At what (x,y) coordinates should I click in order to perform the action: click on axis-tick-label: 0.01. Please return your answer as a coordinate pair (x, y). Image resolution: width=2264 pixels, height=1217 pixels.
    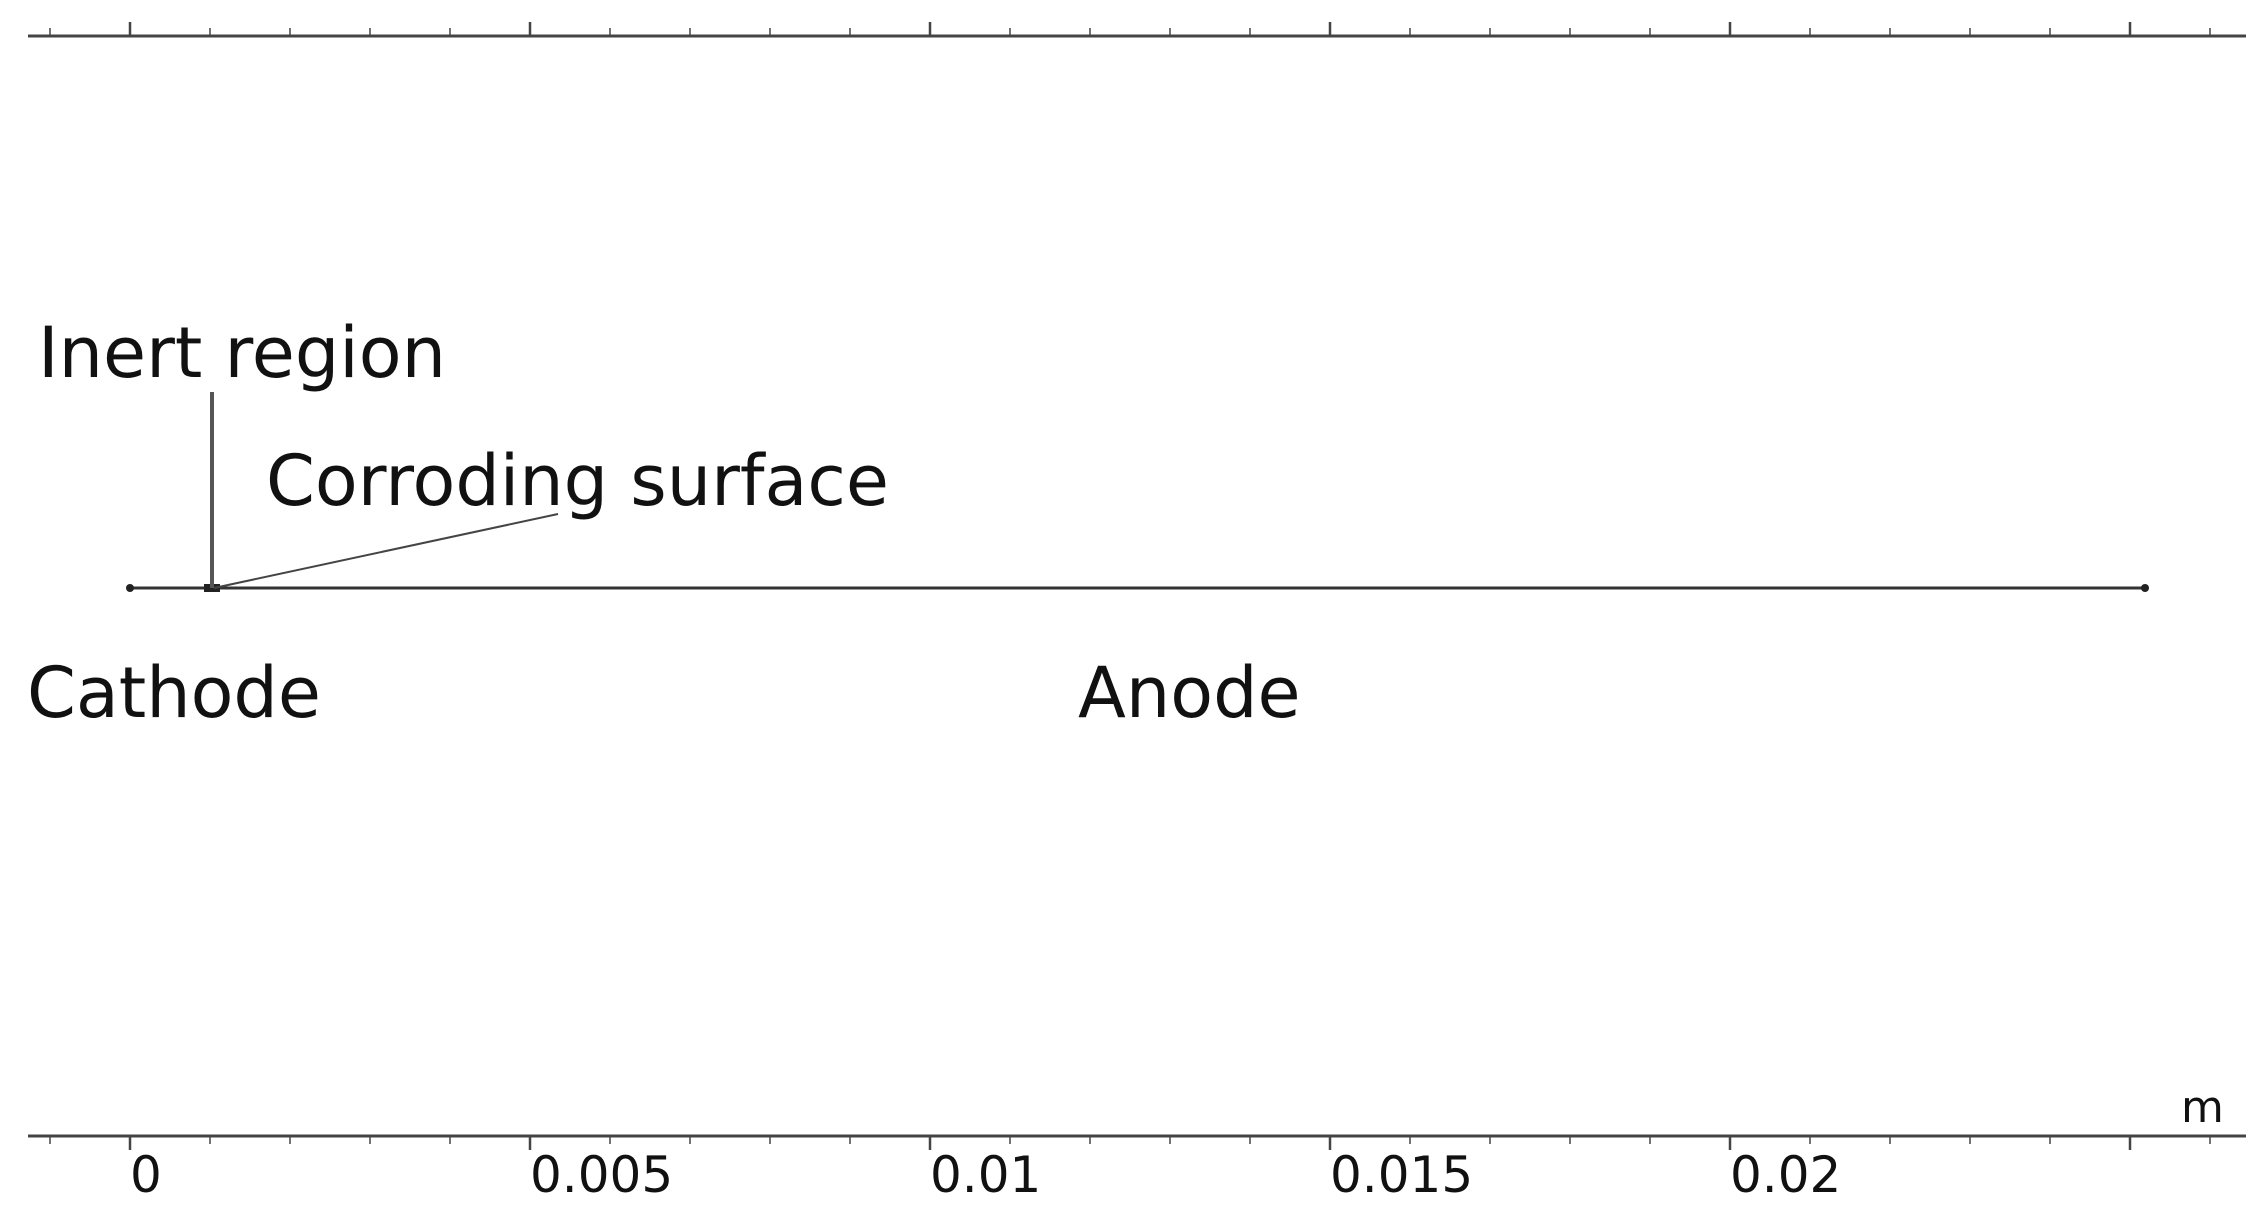
    Looking at the image, I should click on (986, 1175).